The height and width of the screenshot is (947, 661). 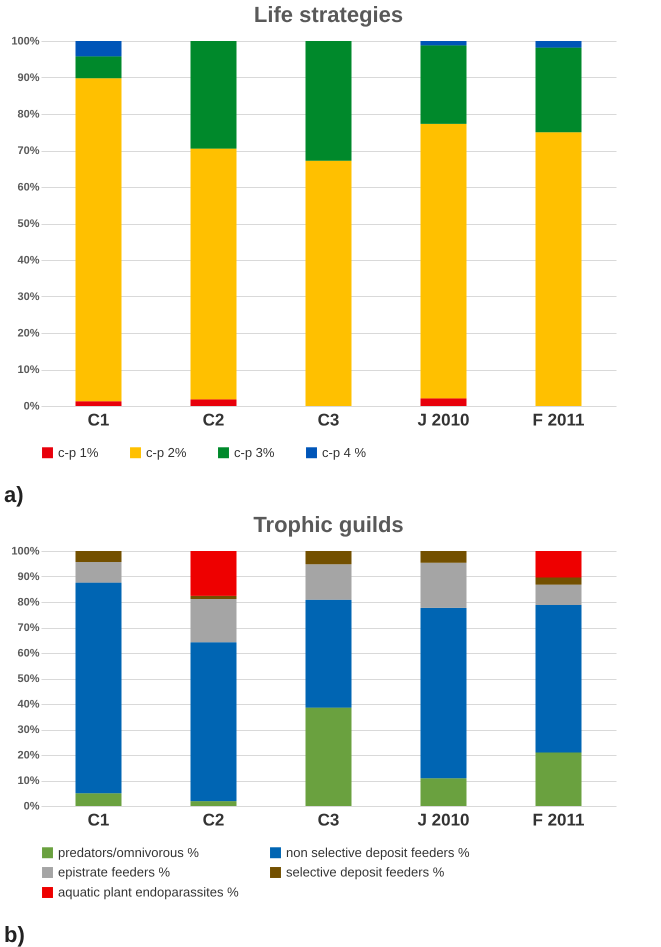 What do you see at coordinates (328, 524) in the screenshot?
I see `chart-title: Trophic guilds` at bounding box center [328, 524].